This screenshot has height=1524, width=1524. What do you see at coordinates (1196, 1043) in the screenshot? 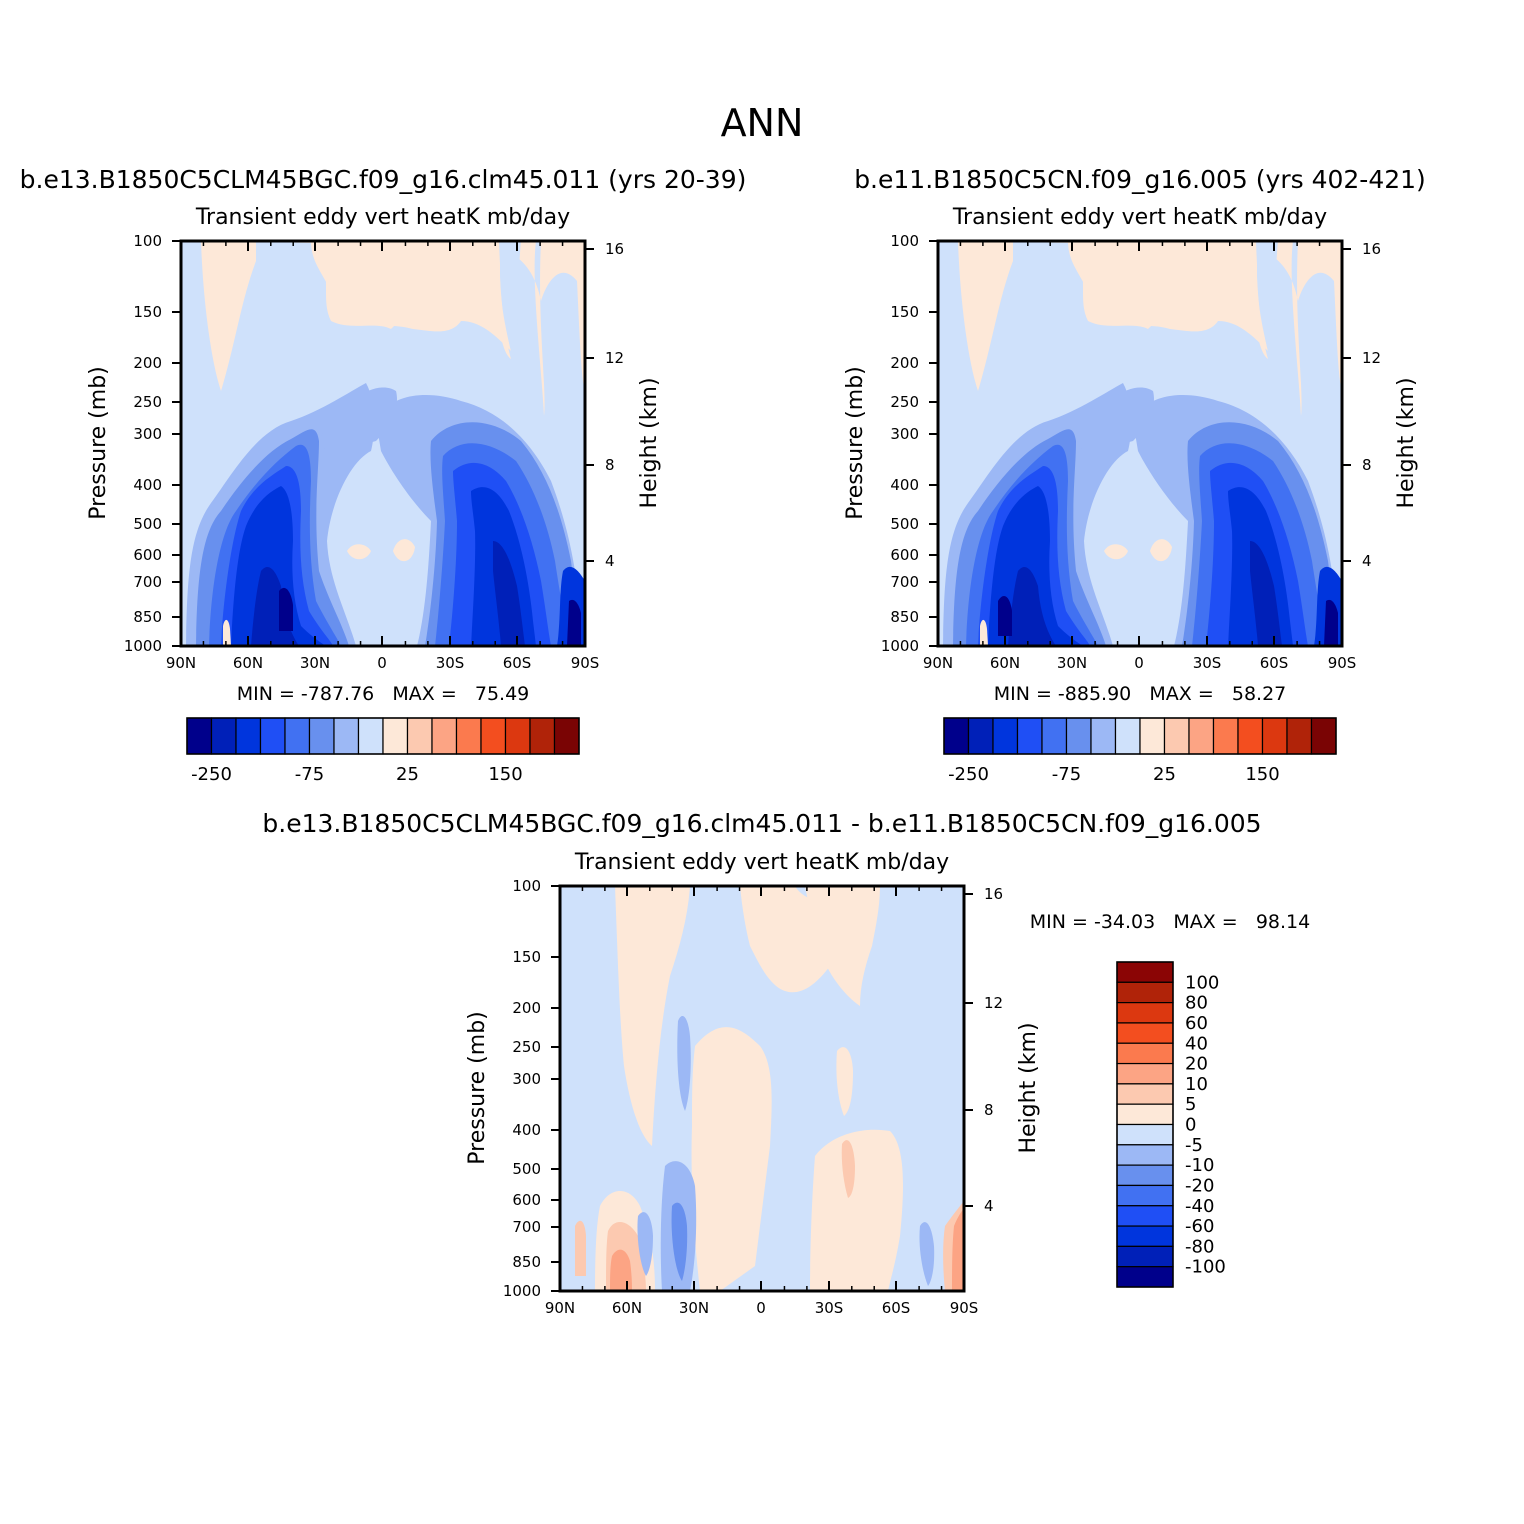
I see `colorbar-label: 40` at bounding box center [1196, 1043].